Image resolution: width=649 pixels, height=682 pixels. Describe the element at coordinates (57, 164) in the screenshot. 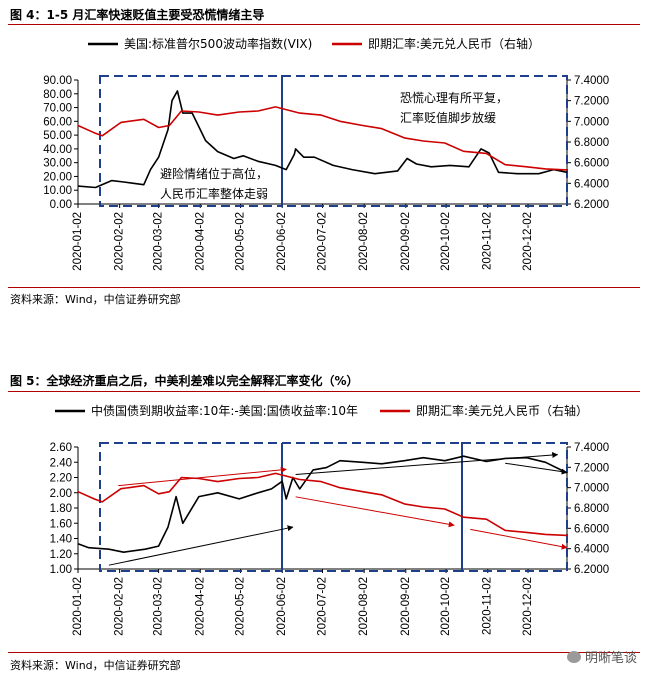

I see `y-left-tick-label: 30.00` at that location.